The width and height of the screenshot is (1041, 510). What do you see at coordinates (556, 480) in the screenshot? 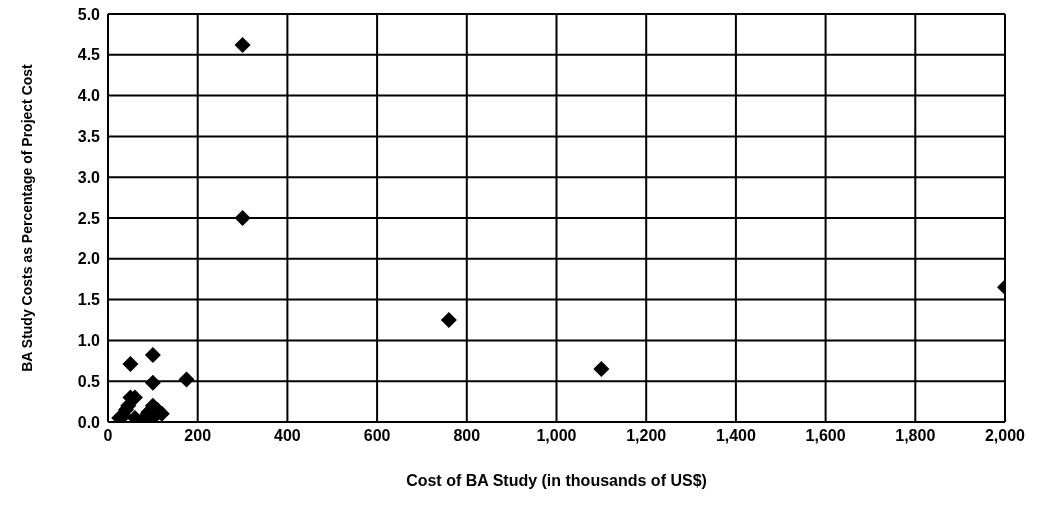
I see `x-axis-title: Cost of BA Study (in thousands of US$)` at bounding box center [556, 480].